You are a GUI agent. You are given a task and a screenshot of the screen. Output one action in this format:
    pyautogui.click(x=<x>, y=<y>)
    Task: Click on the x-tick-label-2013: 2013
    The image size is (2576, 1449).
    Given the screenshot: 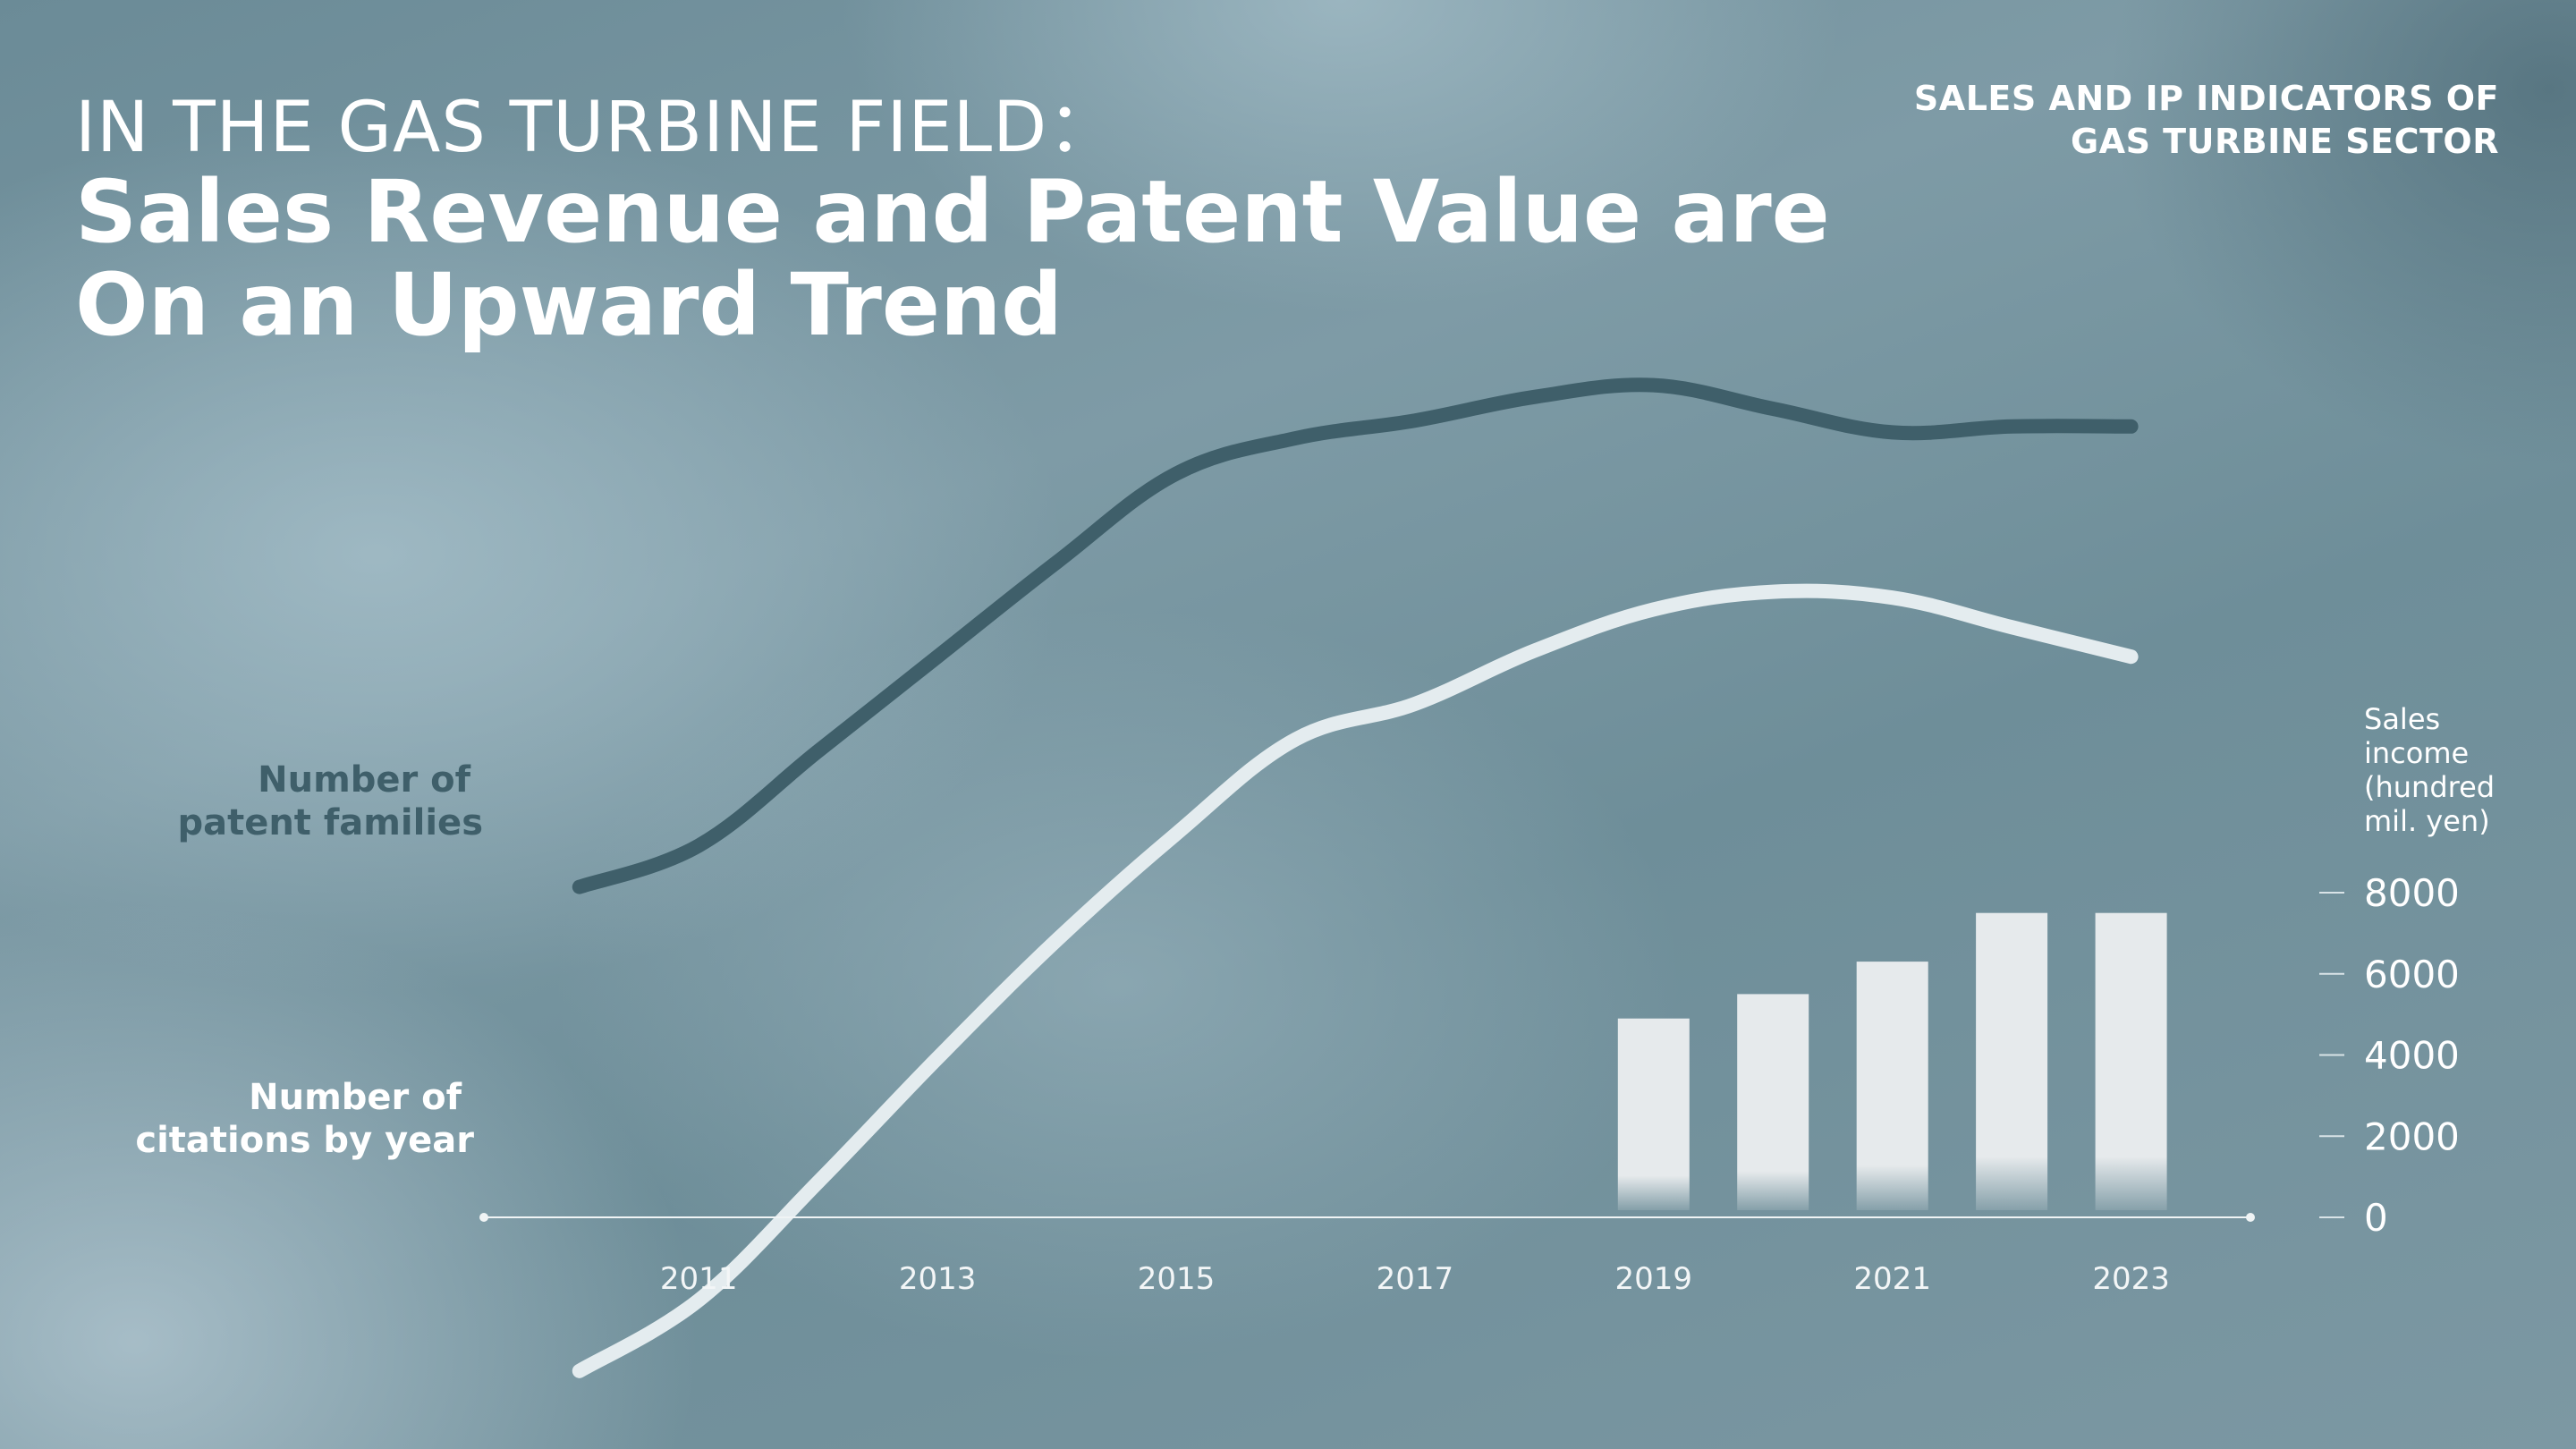 What is the action you would take?
    pyautogui.click(x=938, y=1279)
    